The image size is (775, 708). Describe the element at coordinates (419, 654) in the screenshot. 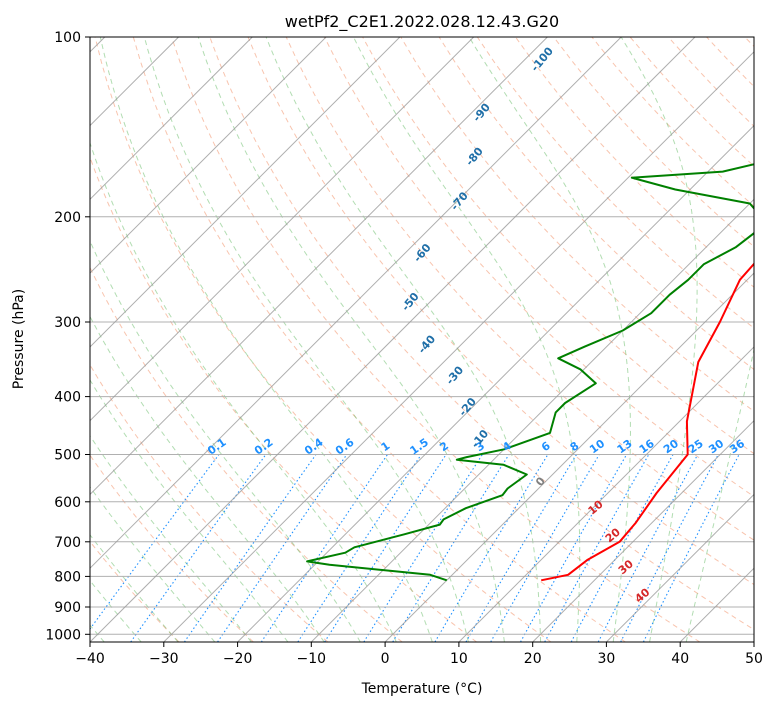

I see `x-axis-ticks: −40 −30 −20 −10 0 10 20 30 40 50` at that location.